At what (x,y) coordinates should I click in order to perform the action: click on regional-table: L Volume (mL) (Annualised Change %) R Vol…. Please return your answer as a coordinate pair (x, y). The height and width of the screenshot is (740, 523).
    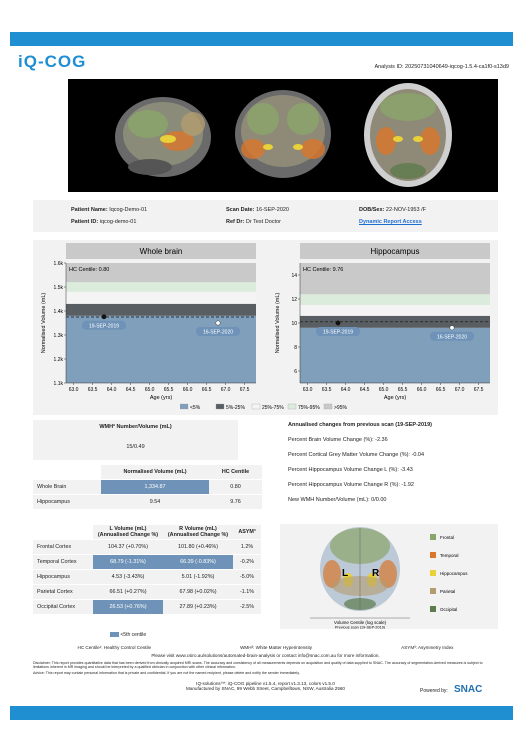
    Looking at the image, I should click on (147, 570).